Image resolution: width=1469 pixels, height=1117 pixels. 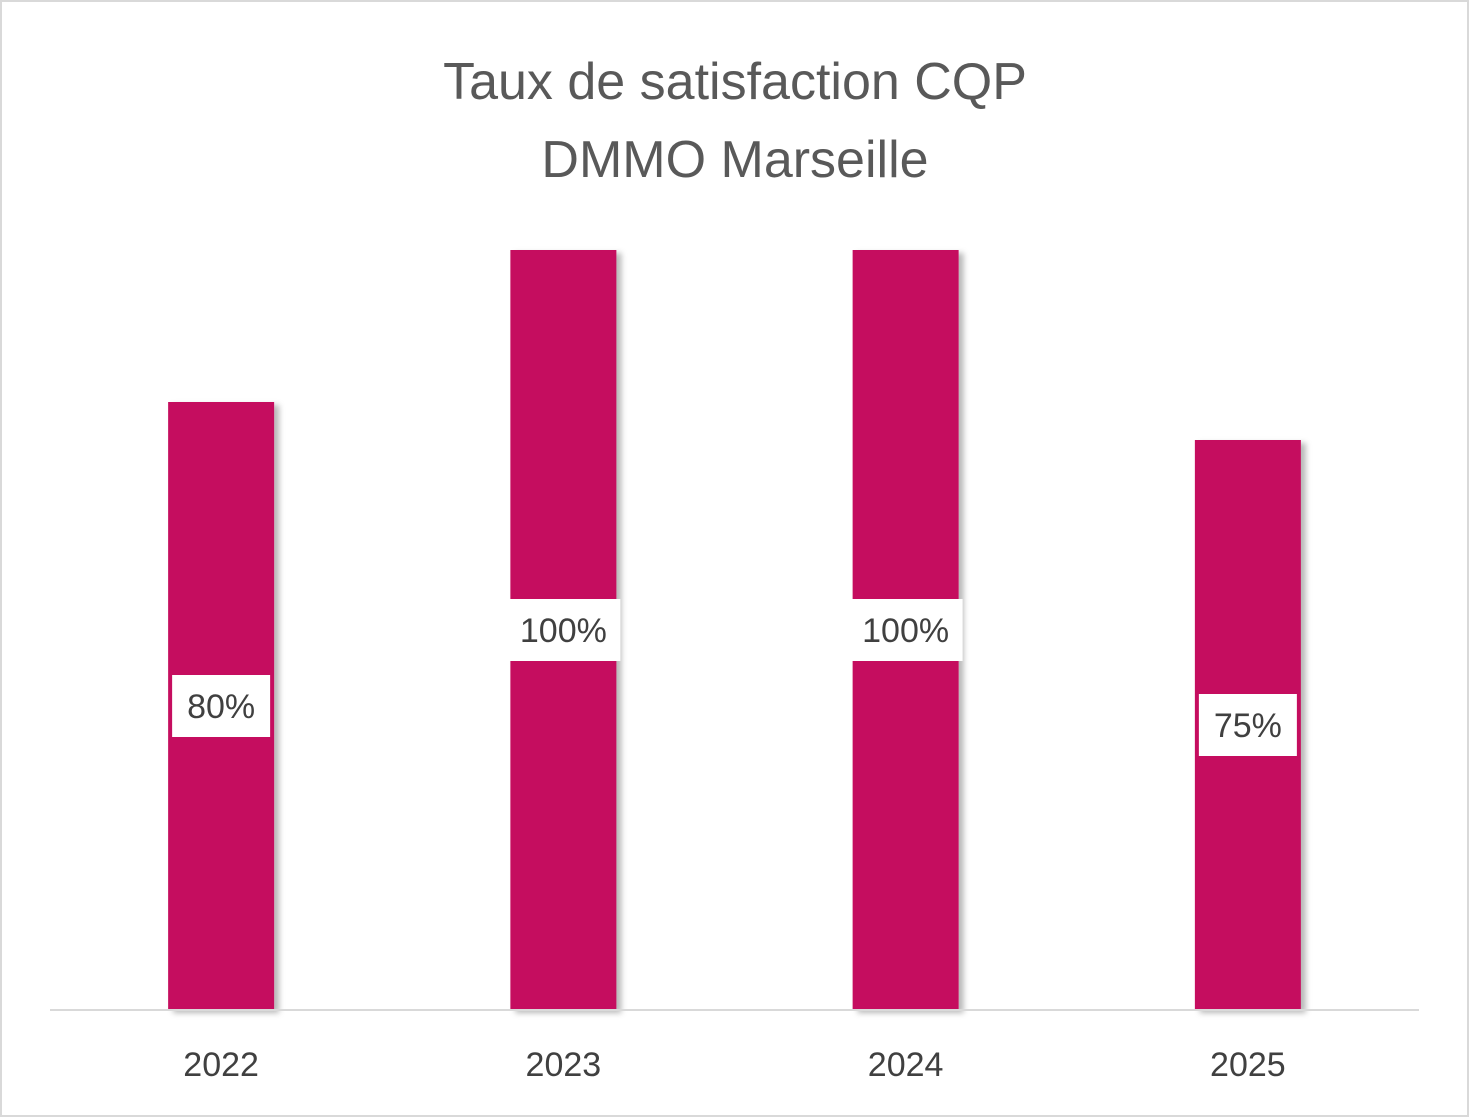 What do you see at coordinates (734, 1065) in the screenshot?
I see `x-axis-ticks: 2022 2023 2024 2025` at bounding box center [734, 1065].